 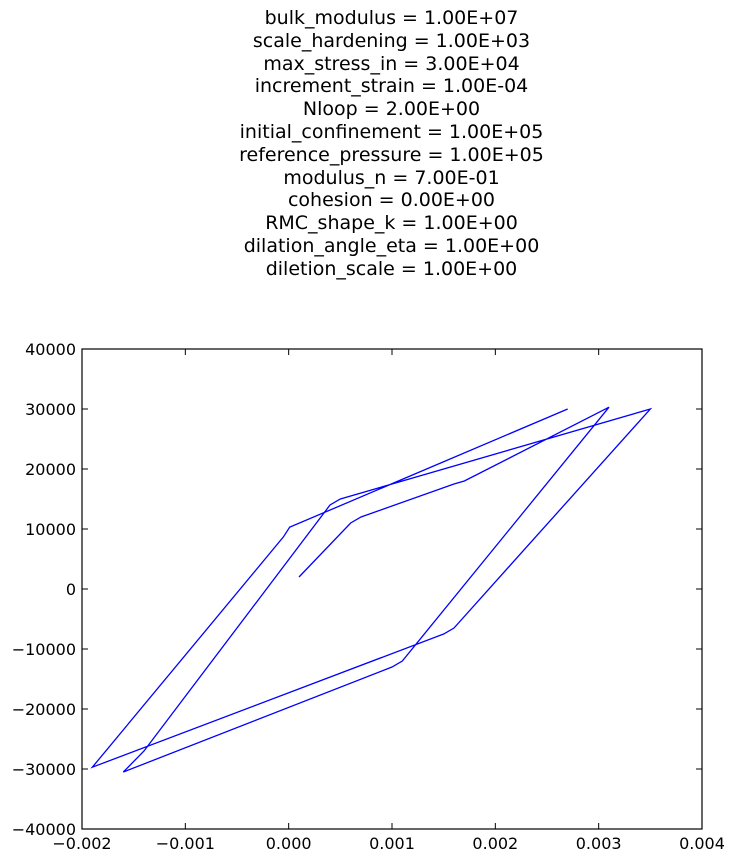 I want to click on x-tick-label: −0.002, so click(x=81, y=843).